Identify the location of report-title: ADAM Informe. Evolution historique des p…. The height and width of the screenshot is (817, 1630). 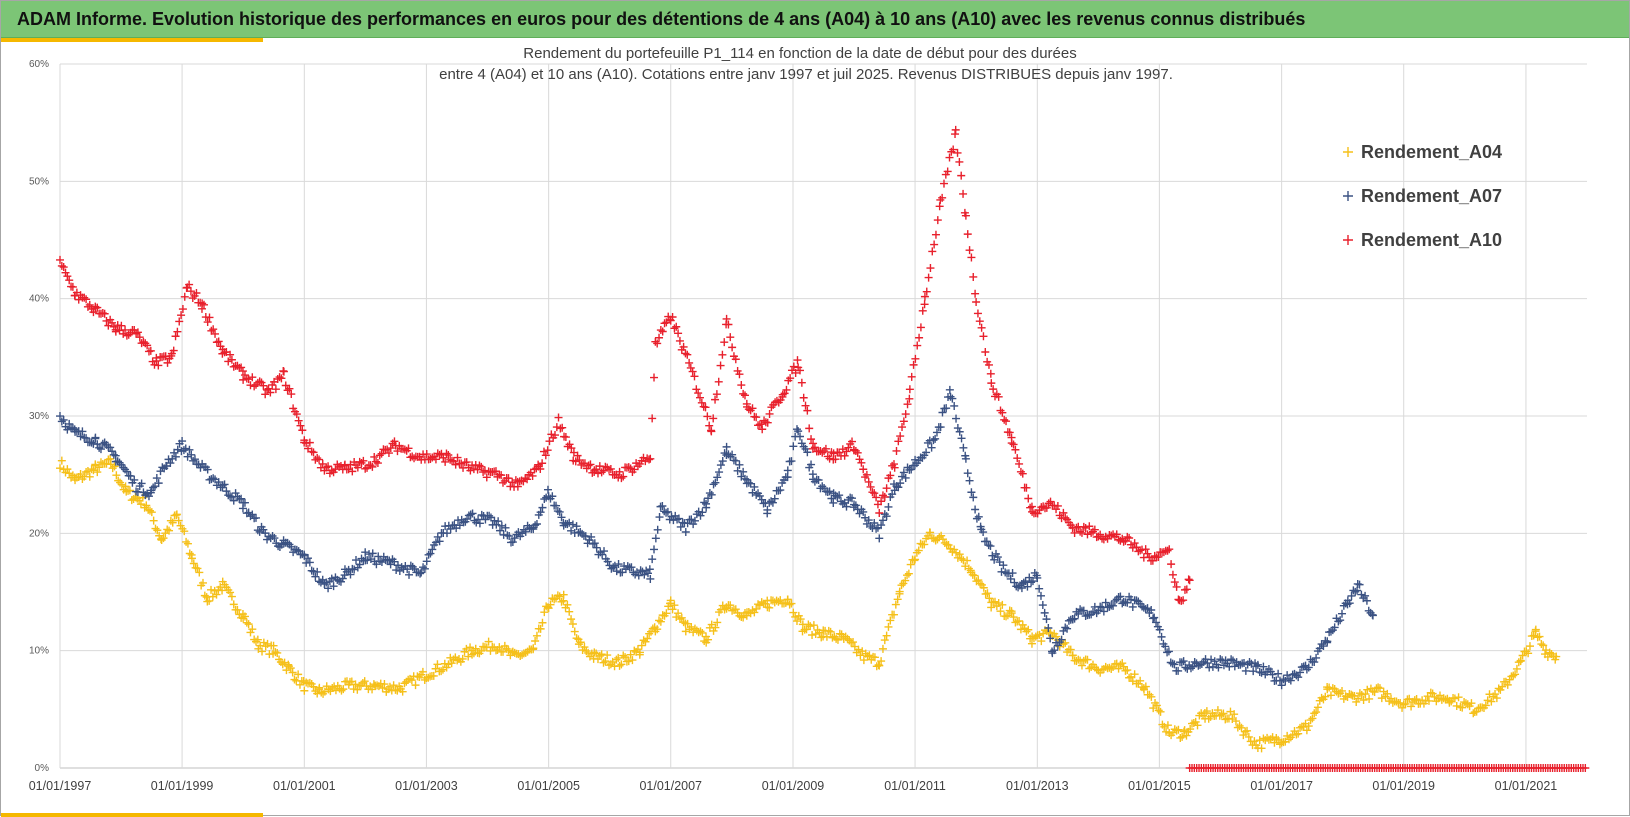
(661, 19).